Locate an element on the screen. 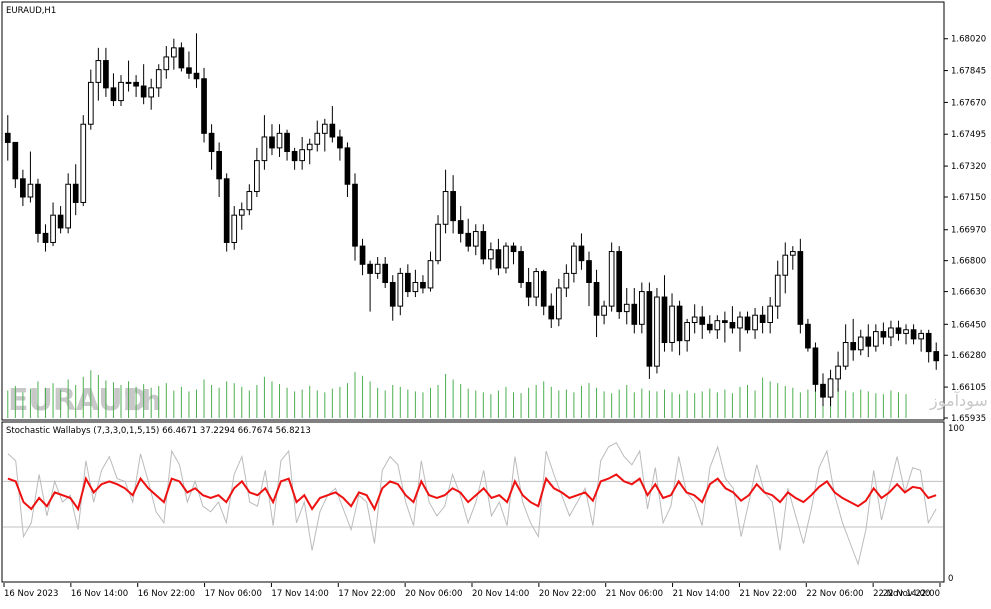  time-tick-label: 22 Nov 22:00 is located at coordinates (911, 594).